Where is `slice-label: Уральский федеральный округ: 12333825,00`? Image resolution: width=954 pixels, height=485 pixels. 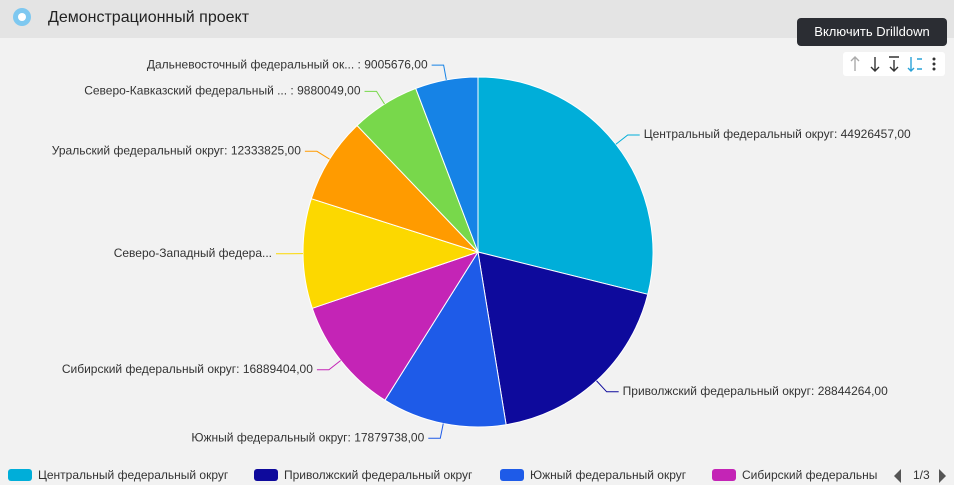
slice-label: Уральский федеральный округ: 12333825,00 is located at coordinates (176, 150).